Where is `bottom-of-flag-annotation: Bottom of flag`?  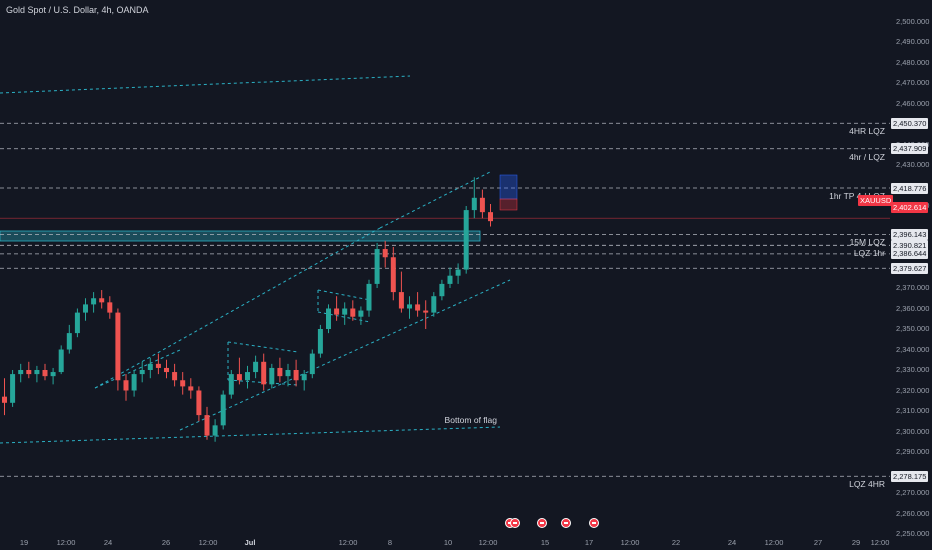 bottom-of-flag-annotation: Bottom of flag is located at coordinates (470, 420).